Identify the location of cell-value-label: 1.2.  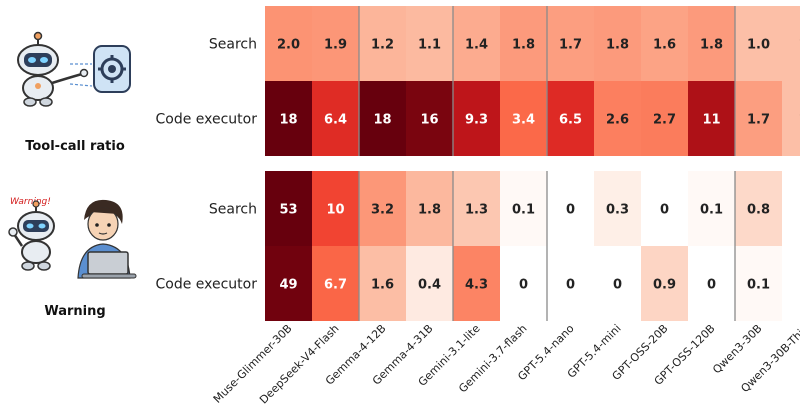
(382, 45).